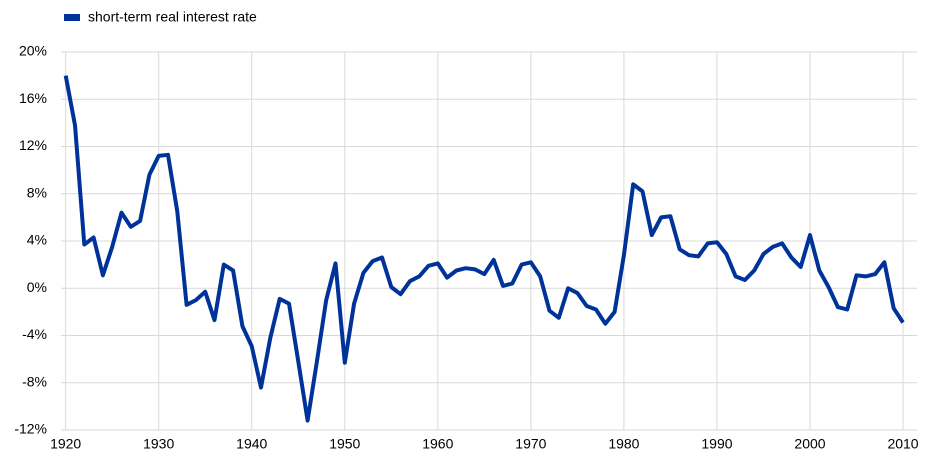 This screenshot has width=931, height=460. Describe the element at coordinates (30, 429) in the screenshot. I see `y-tick-label: -12%` at that location.